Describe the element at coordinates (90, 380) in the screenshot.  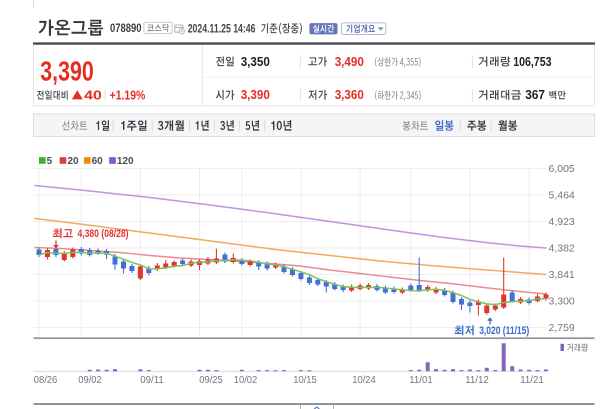
I see `svg-text: 09/02` at that location.